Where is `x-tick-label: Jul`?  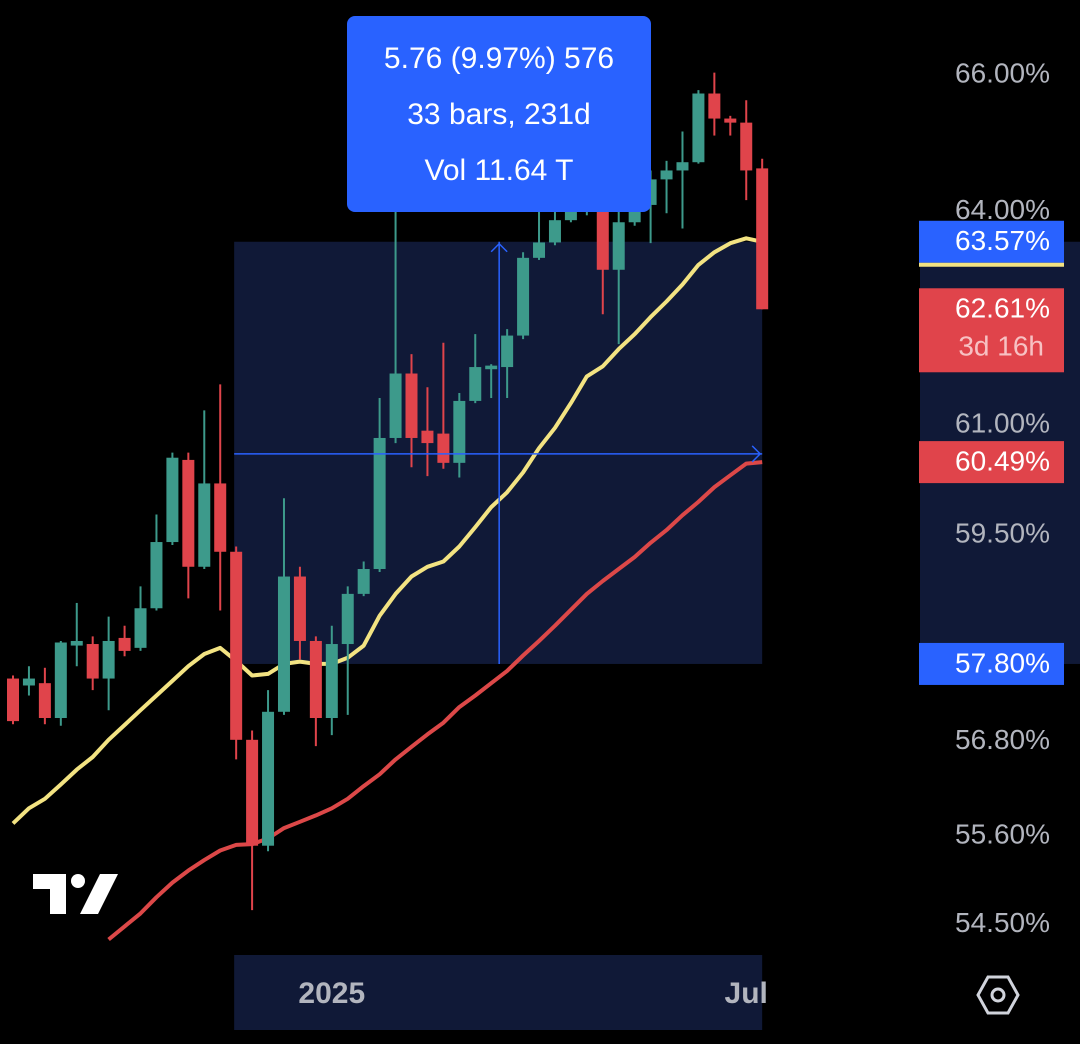 x-tick-label: Jul is located at coordinates (746, 993).